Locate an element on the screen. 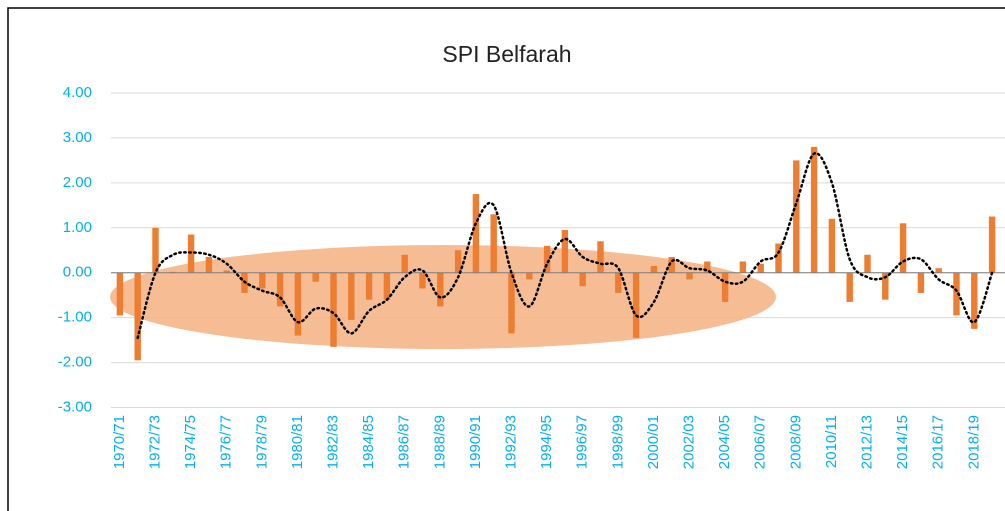  y-tick-label: 1.00 is located at coordinates (77, 227).